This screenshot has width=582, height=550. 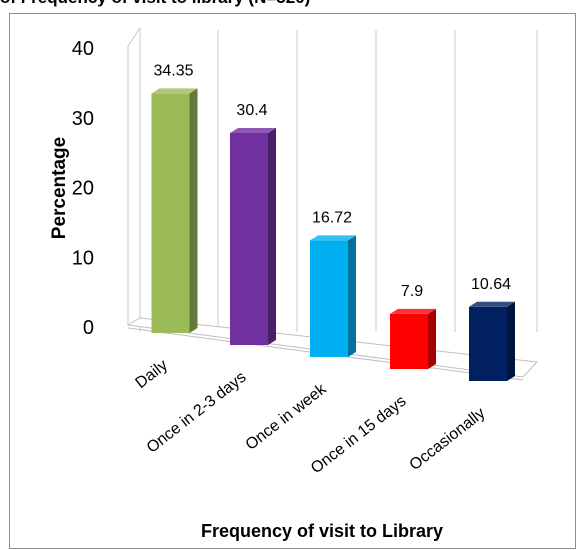 I want to click on x-tick-label: Once in 15 days, so click(x=359, y=435).